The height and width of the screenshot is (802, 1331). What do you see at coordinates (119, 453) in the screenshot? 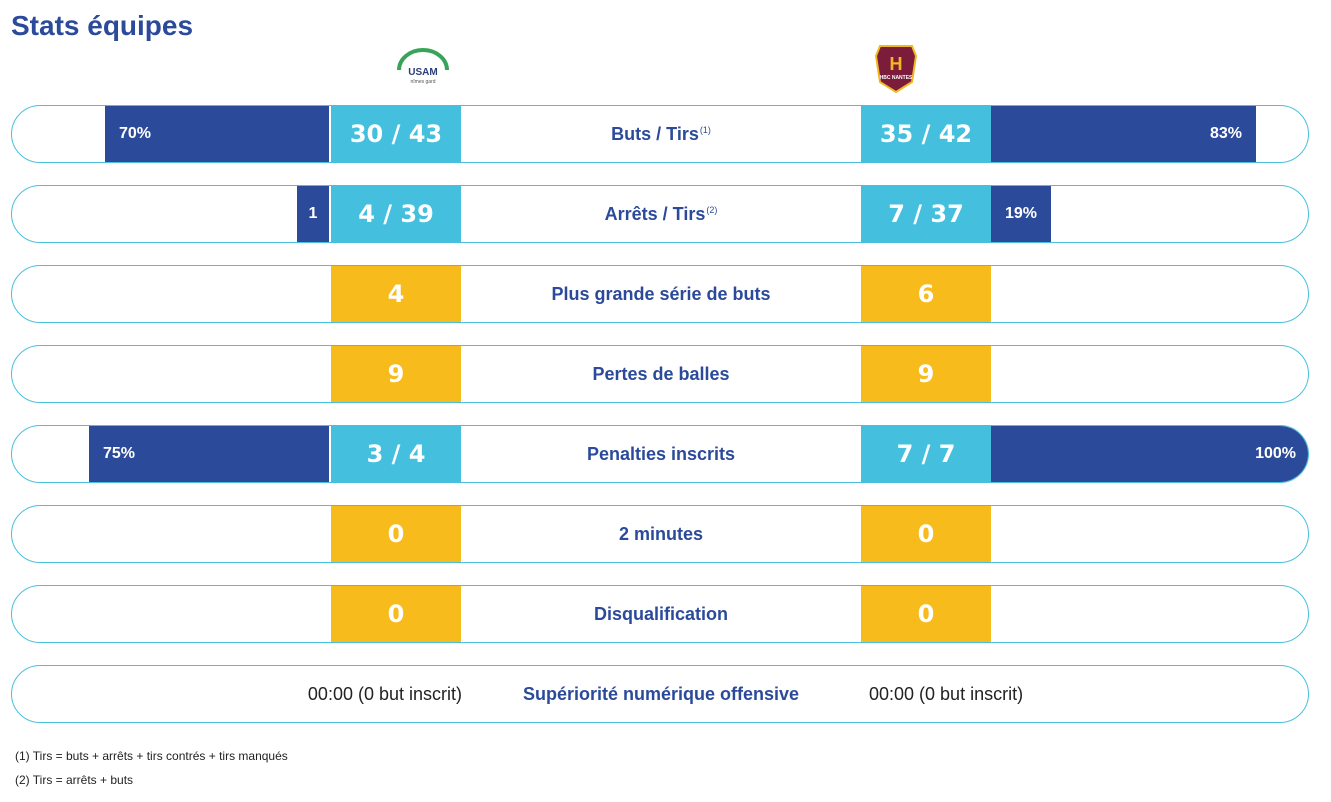
I see `home-percentage-label: 75%` at bounding box center [119, 453].